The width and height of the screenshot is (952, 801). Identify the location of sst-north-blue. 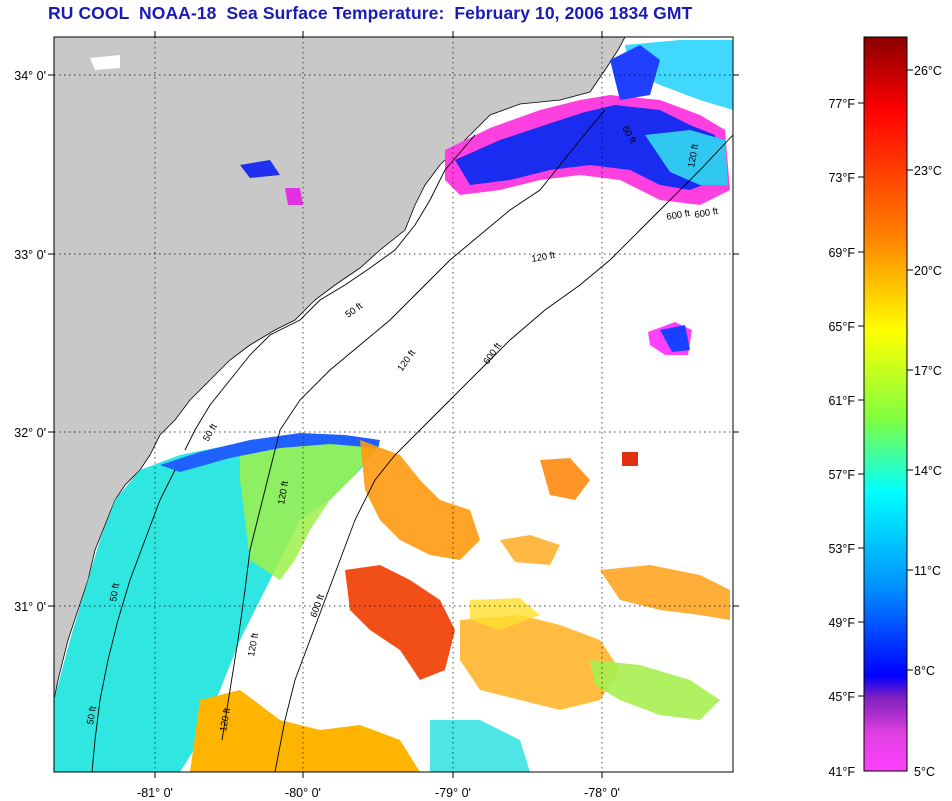
(585, 147).